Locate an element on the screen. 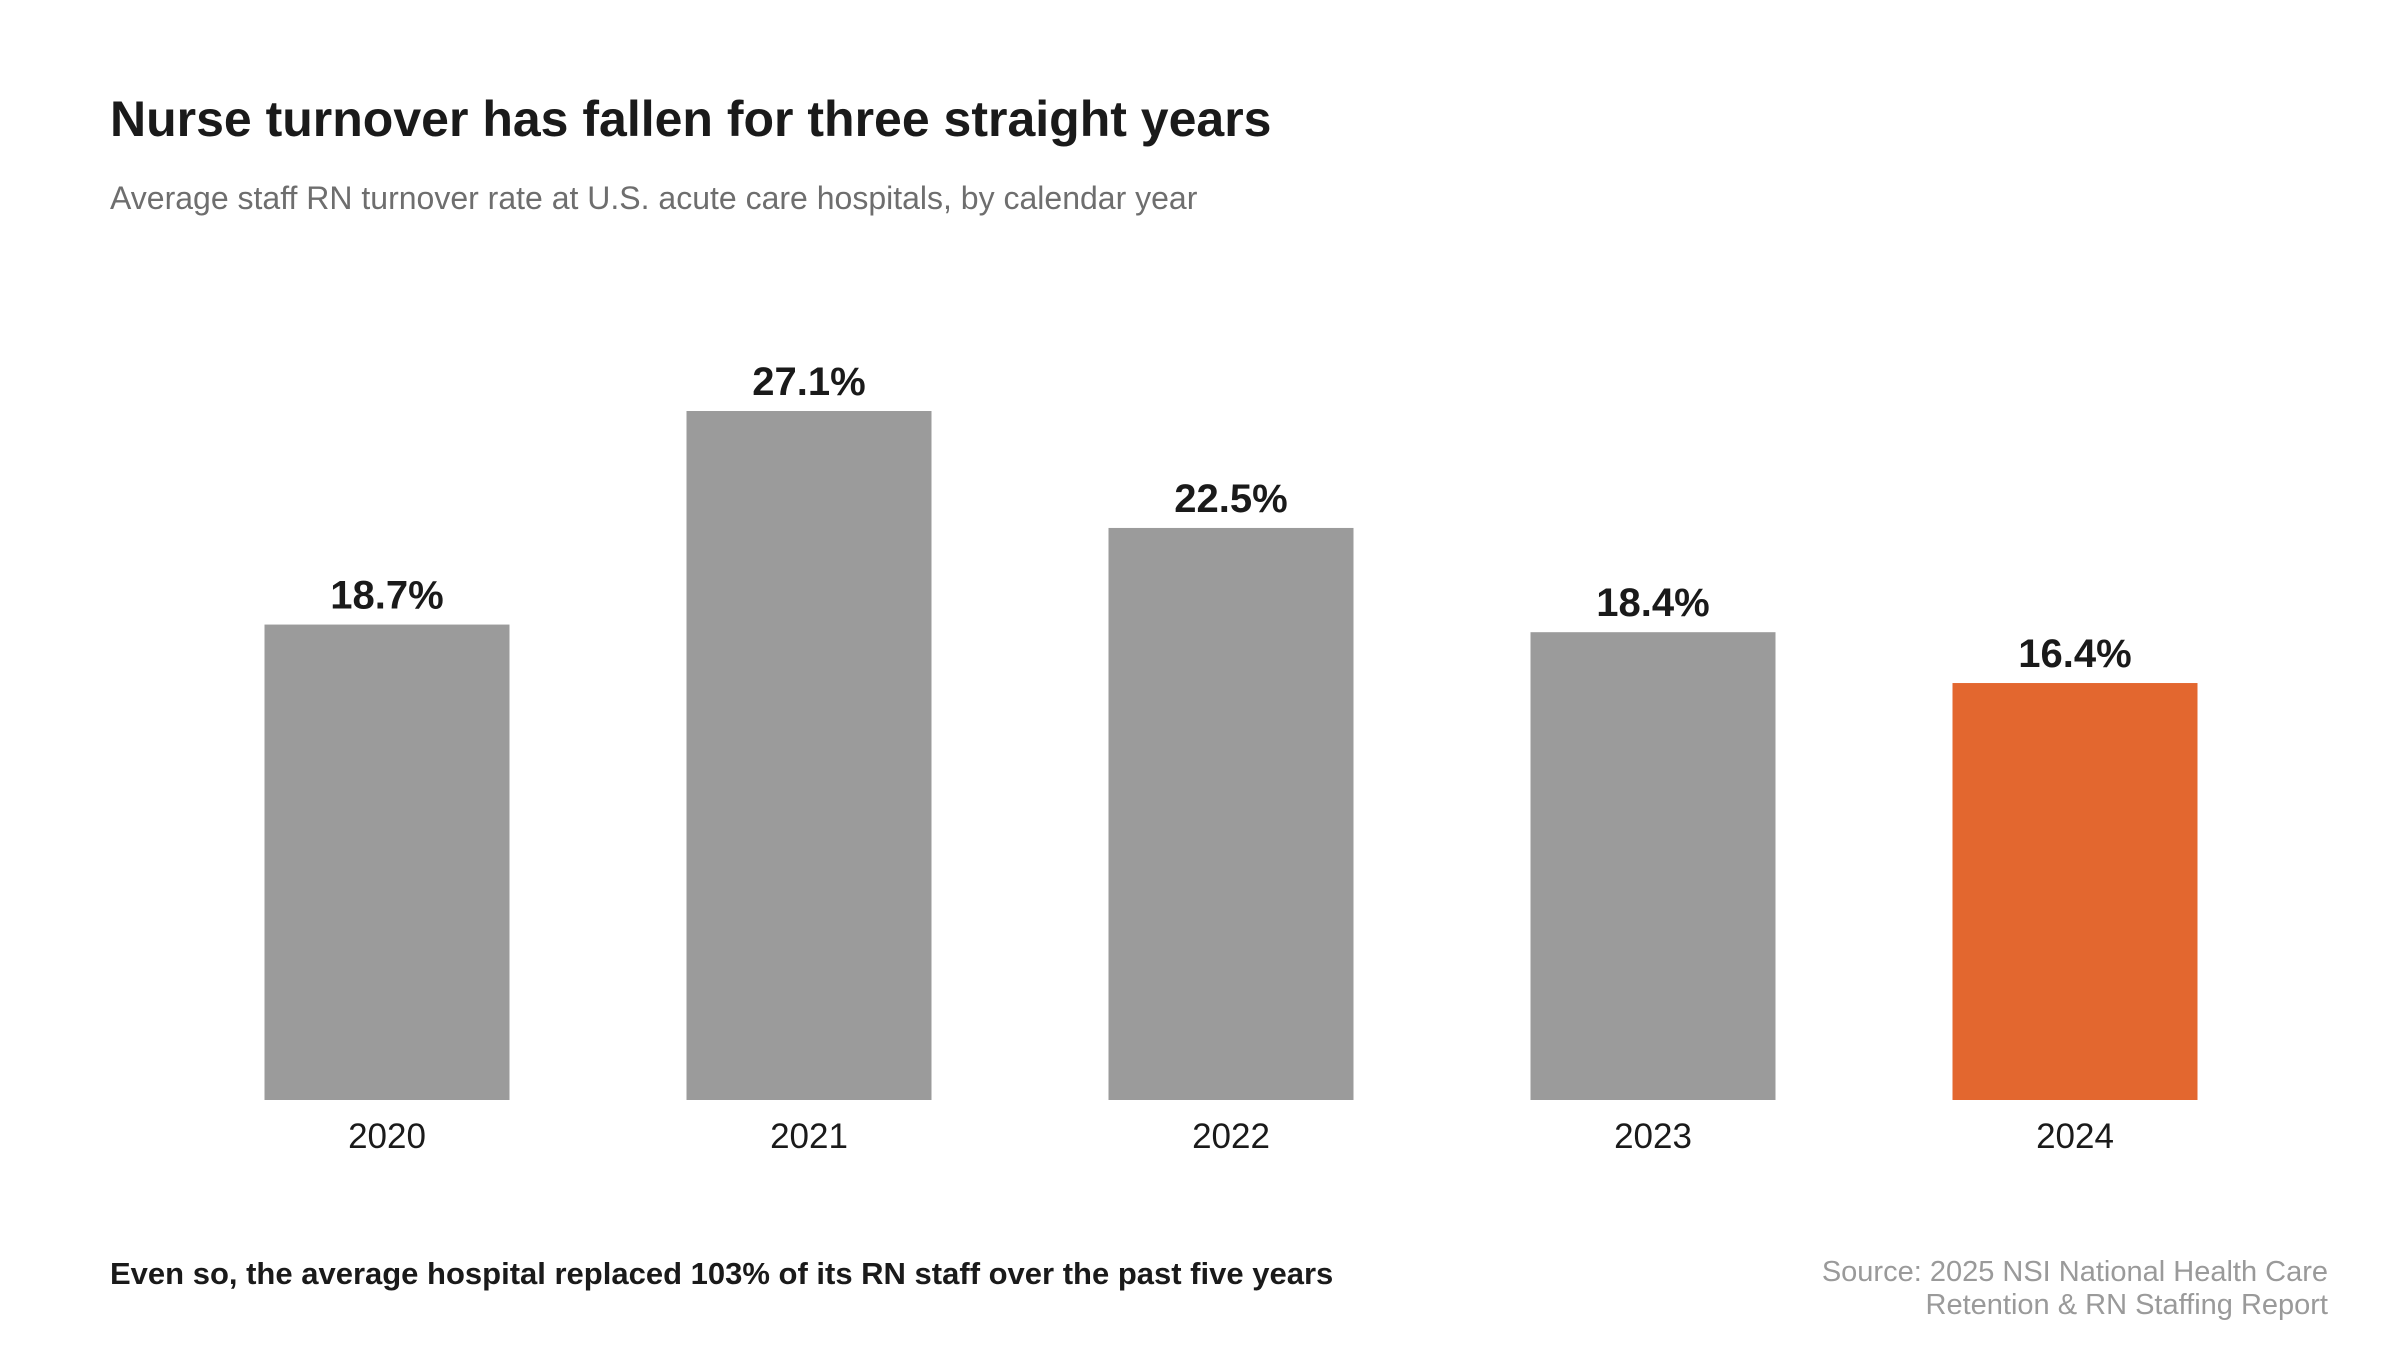 This screenshot has height=1350, width=2400. x-tick-label-2021: 2021 is located at coordinates (809, 1136).